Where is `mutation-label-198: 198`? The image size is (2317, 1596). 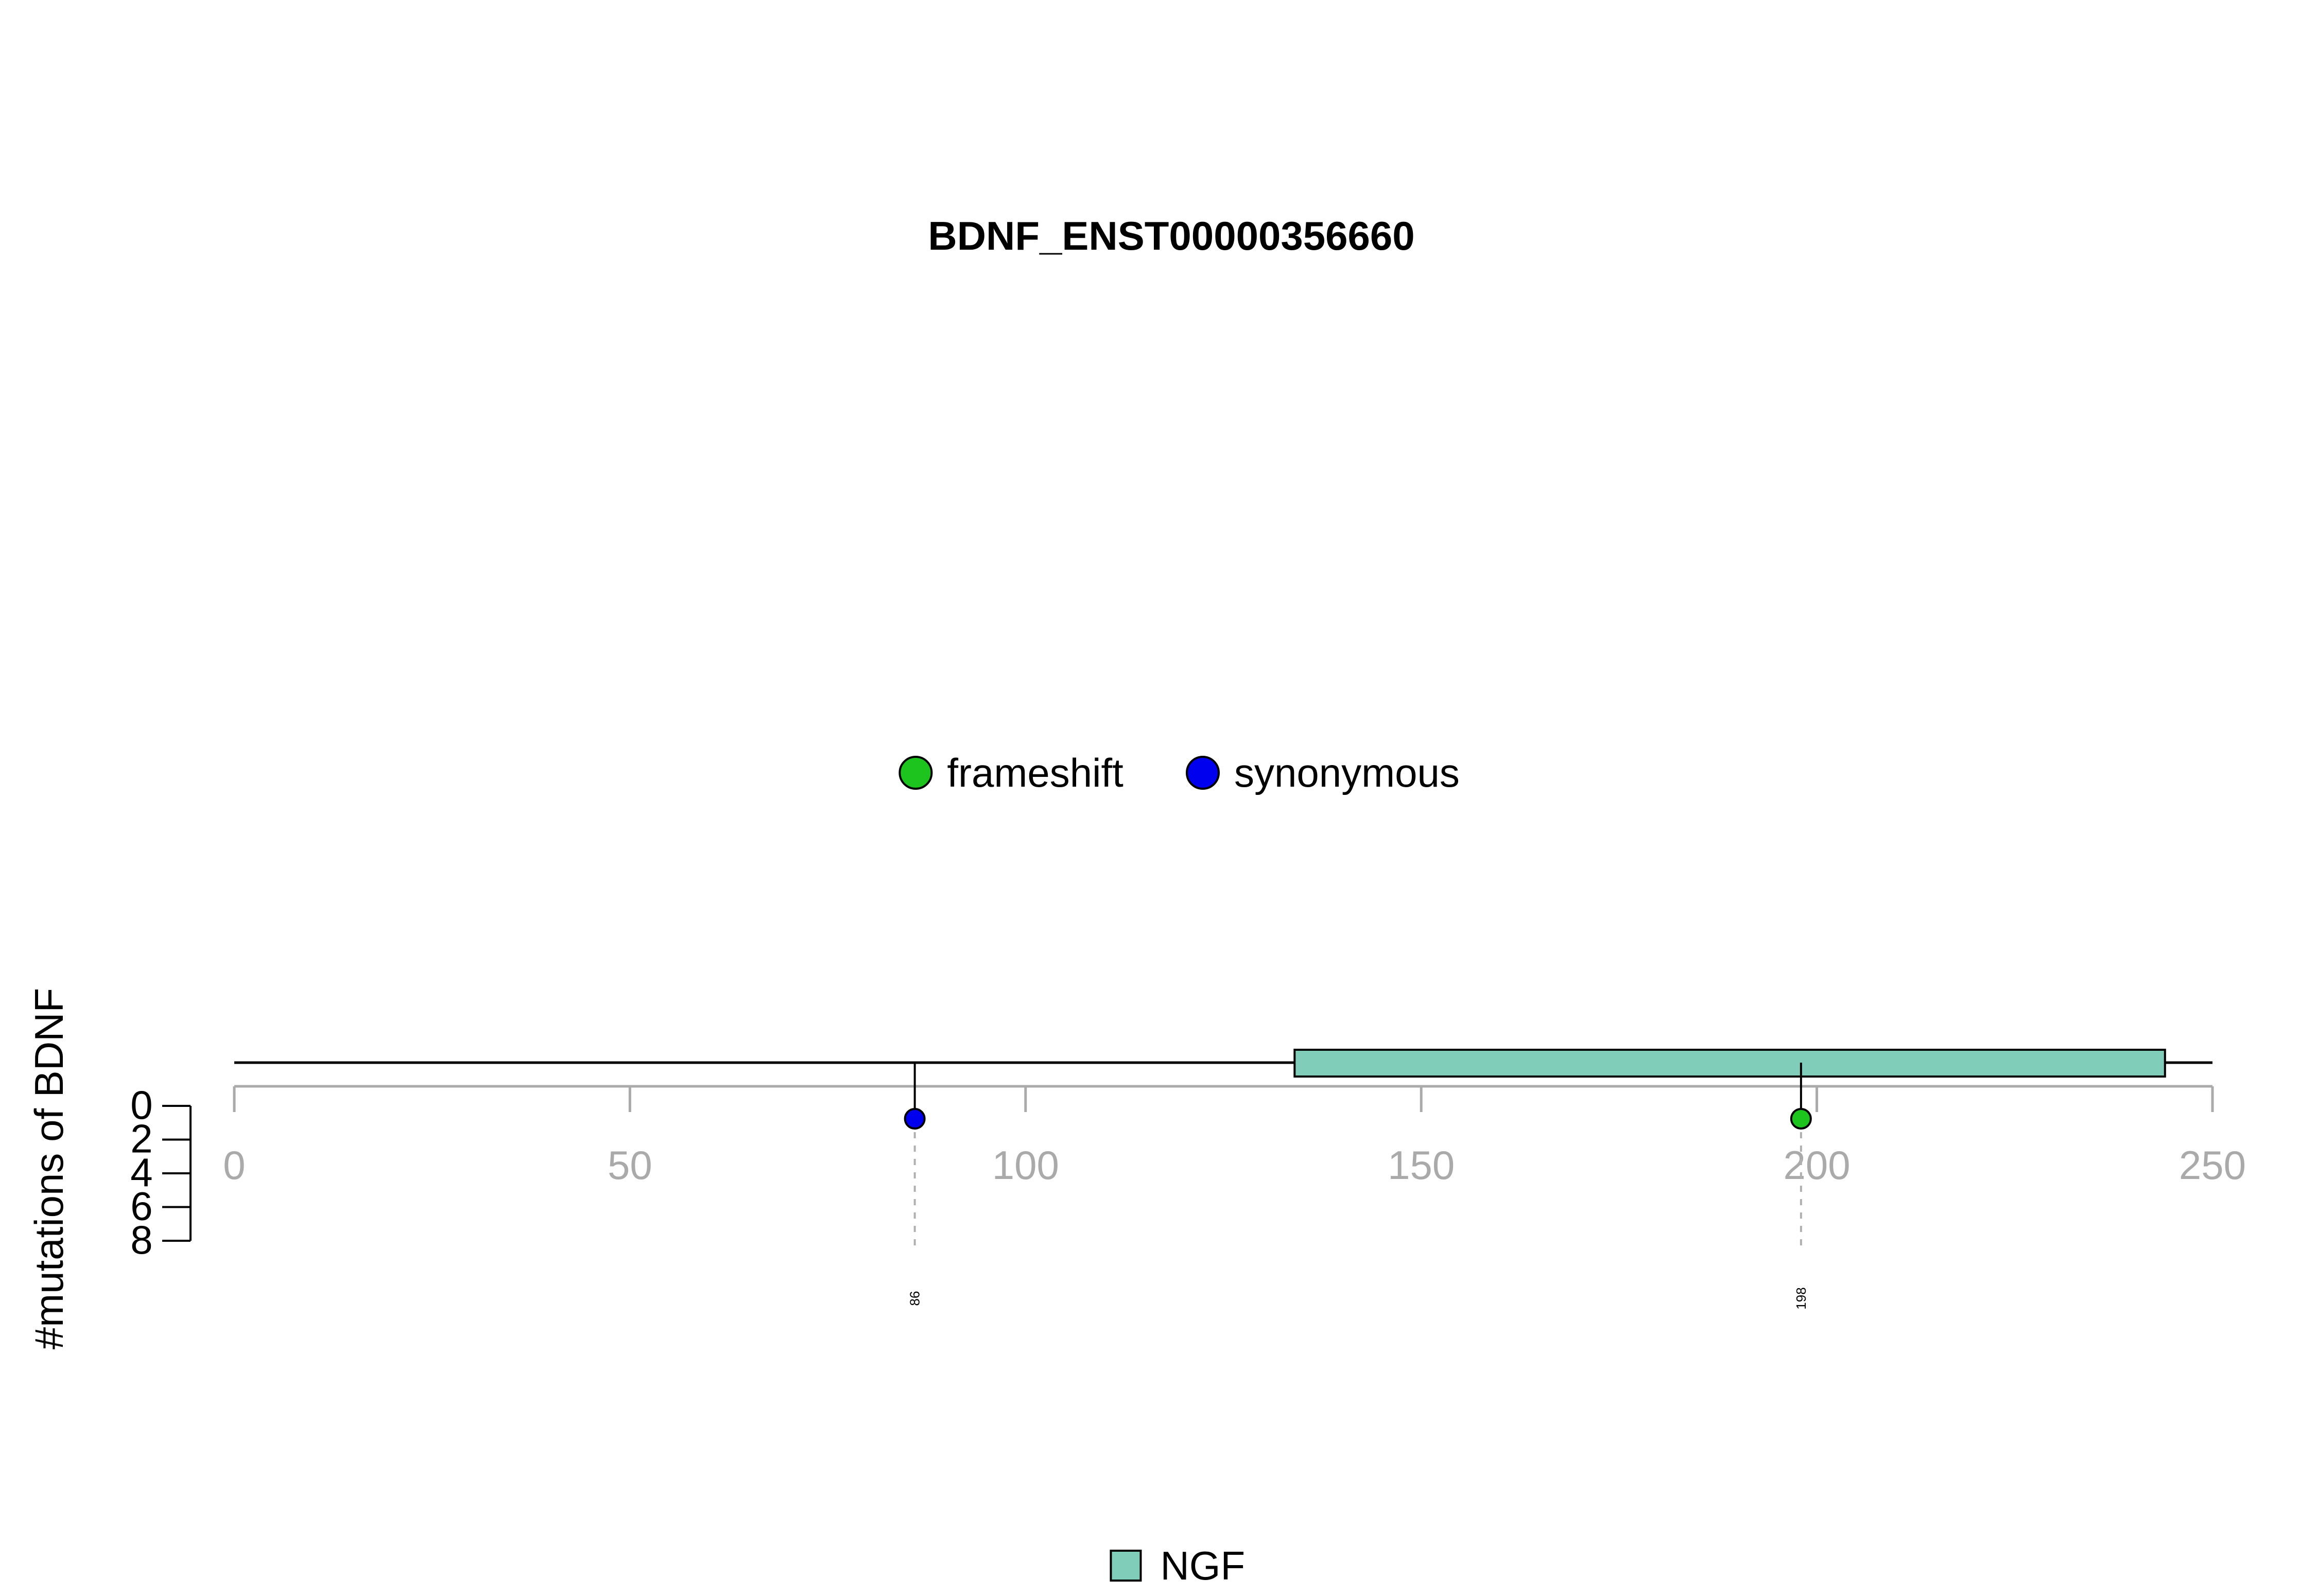 mutation-label-198: 198 is located at coordinates (1801, 1298).